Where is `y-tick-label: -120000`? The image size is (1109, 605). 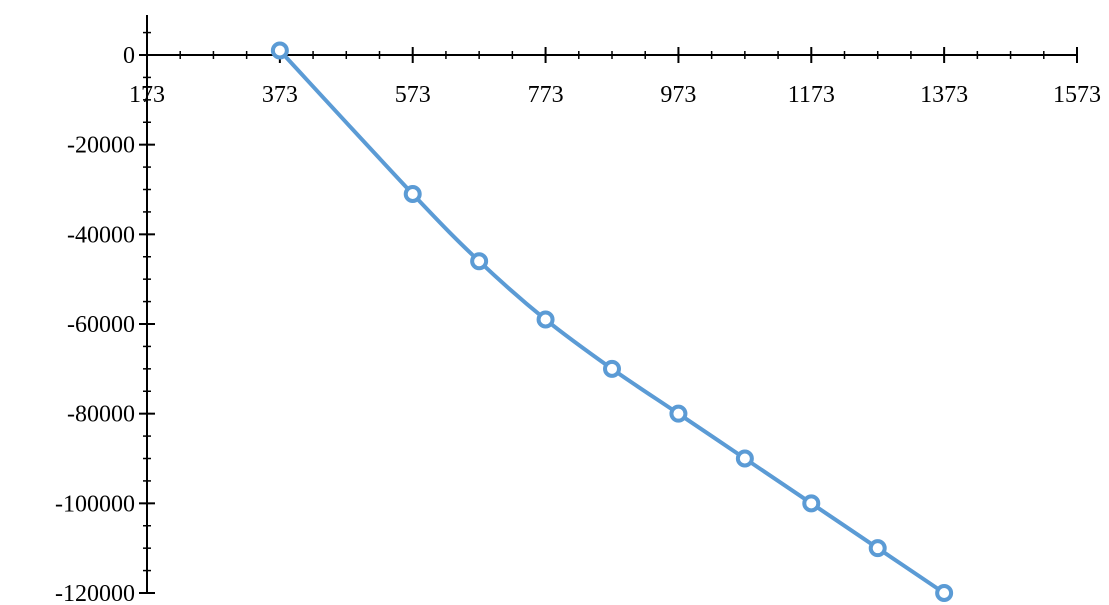 y-tick-label: -120000 is located at coordinates (95, 593).